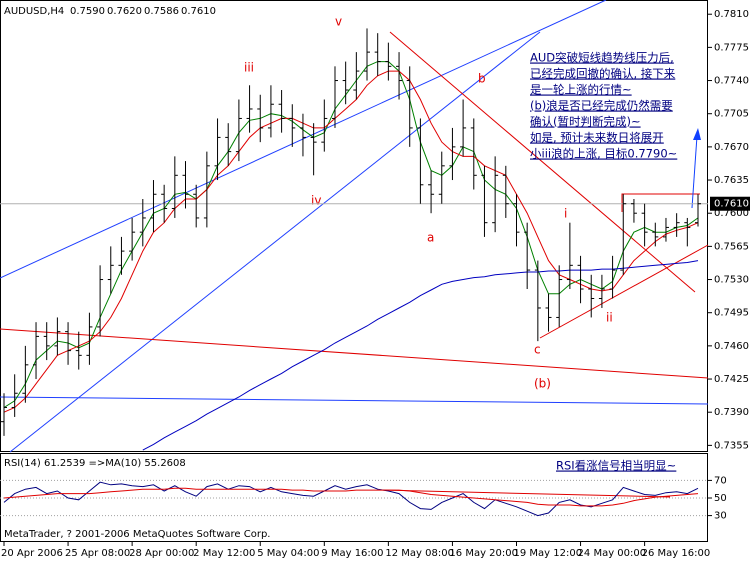  I want to click on ohlc-label: 0.7620, so click(124, 11).